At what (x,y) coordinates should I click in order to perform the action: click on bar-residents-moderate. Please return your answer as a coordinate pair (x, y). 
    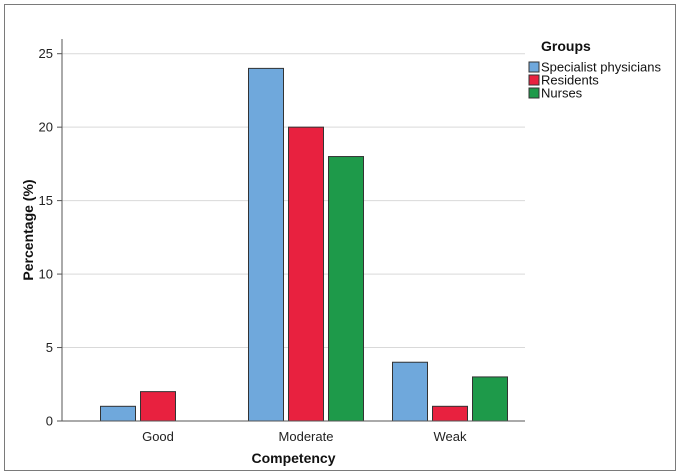
    Looking at the image, I should click on (306, 274).